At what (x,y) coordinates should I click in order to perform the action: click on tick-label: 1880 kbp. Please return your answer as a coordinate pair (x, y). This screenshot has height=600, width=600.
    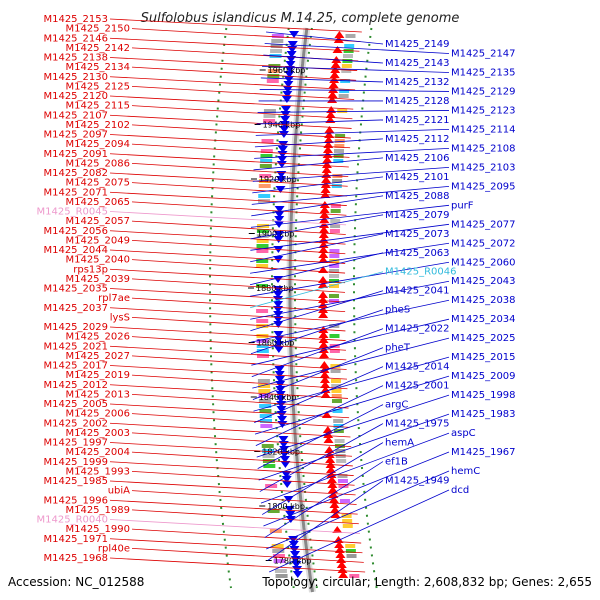
    Looking at the image, I should click on (275, 288).